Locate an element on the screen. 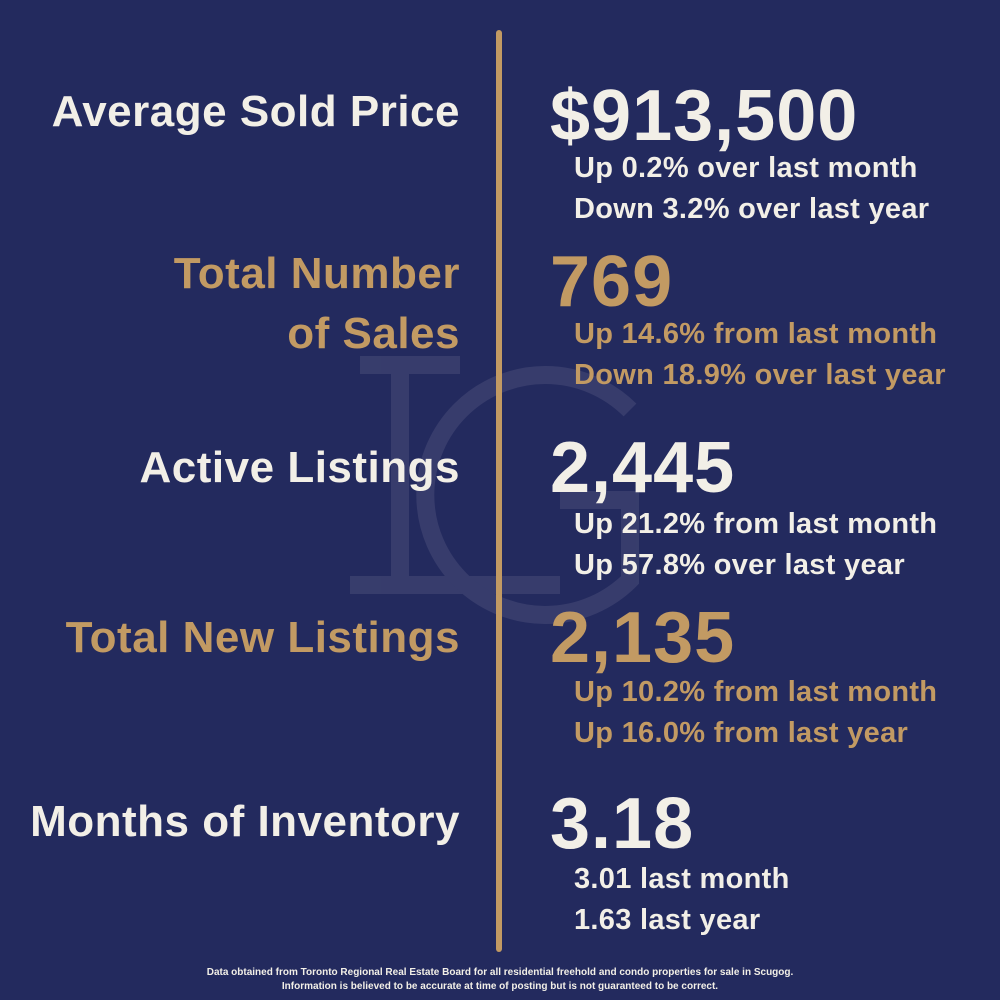  months-of-inventory-last-month: 3.01 last month is located at coordinates (682, 879).